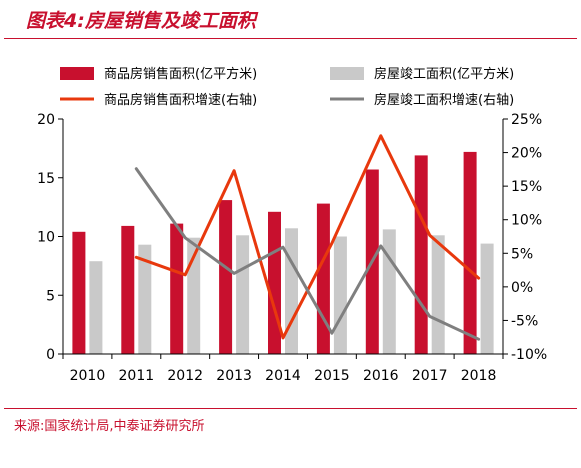 This screenshot has height=468, width=581. What do you see at coordinates (290, 408) in the screenshot?
I see `footer-rule` at bounding box center [290, 408].